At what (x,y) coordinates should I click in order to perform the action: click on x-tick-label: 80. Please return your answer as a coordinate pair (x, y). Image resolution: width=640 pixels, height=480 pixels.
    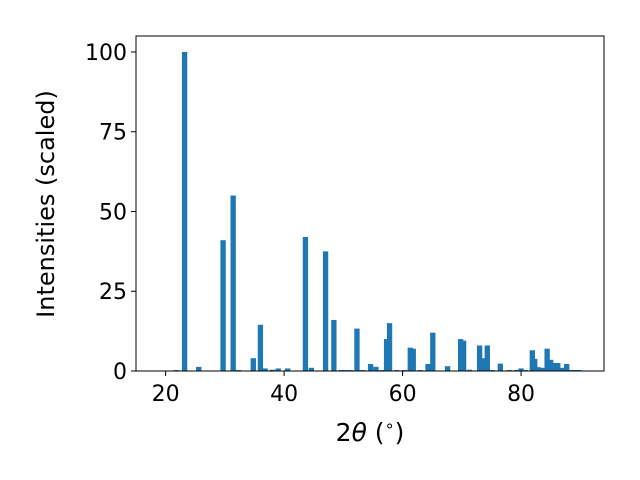
    Looking at the image, I should click on (521, 394).